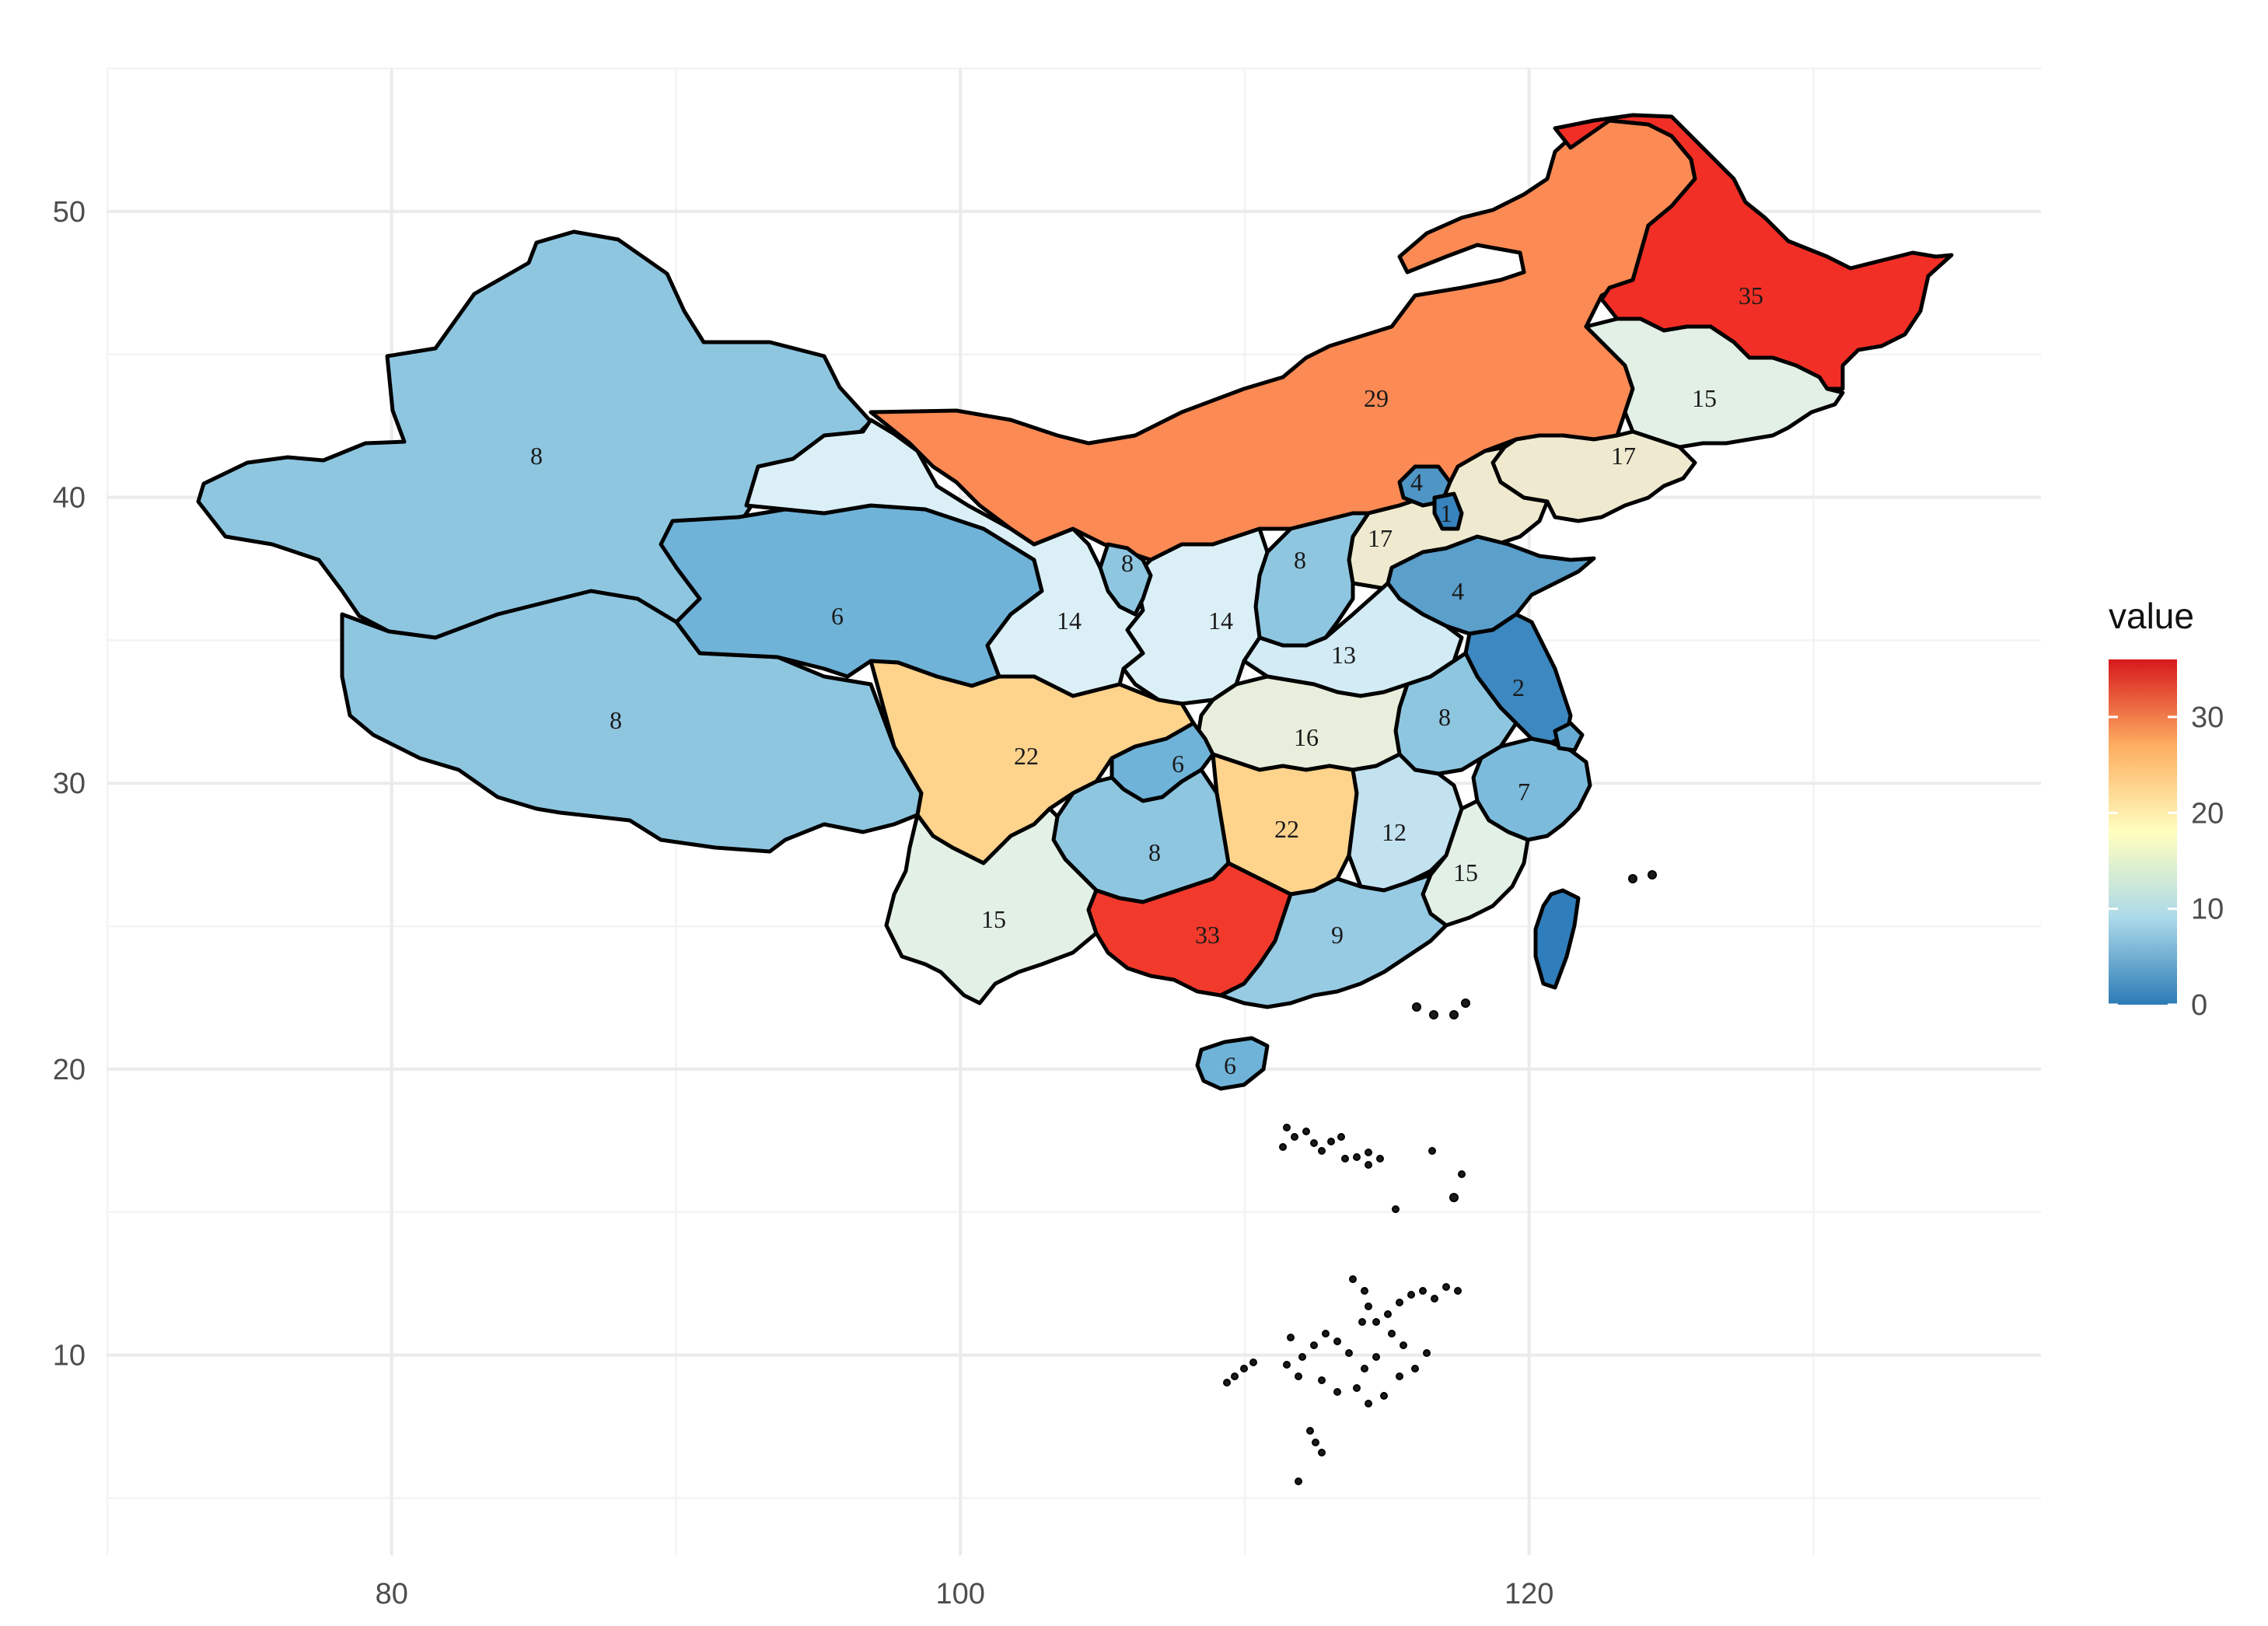 The height and width of the screenshot is (1626, 2268). I want to click on legend-title: value, so click(2151, 616).